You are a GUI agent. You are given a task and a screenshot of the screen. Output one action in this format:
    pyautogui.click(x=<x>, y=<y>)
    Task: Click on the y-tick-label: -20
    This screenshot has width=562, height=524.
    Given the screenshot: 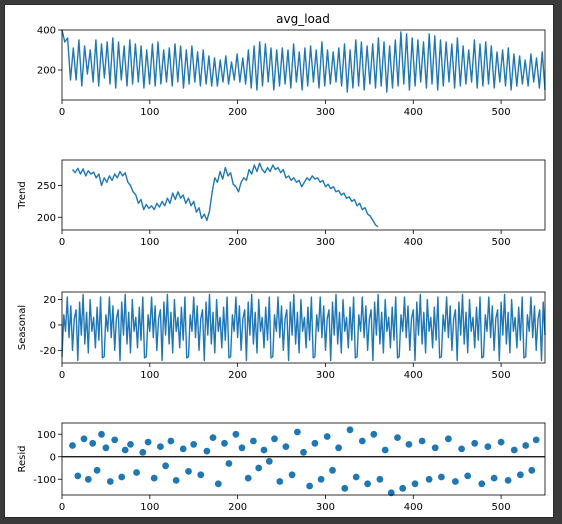 What is the action you would take?
    pyautogui.click(x=48, y=351)
    